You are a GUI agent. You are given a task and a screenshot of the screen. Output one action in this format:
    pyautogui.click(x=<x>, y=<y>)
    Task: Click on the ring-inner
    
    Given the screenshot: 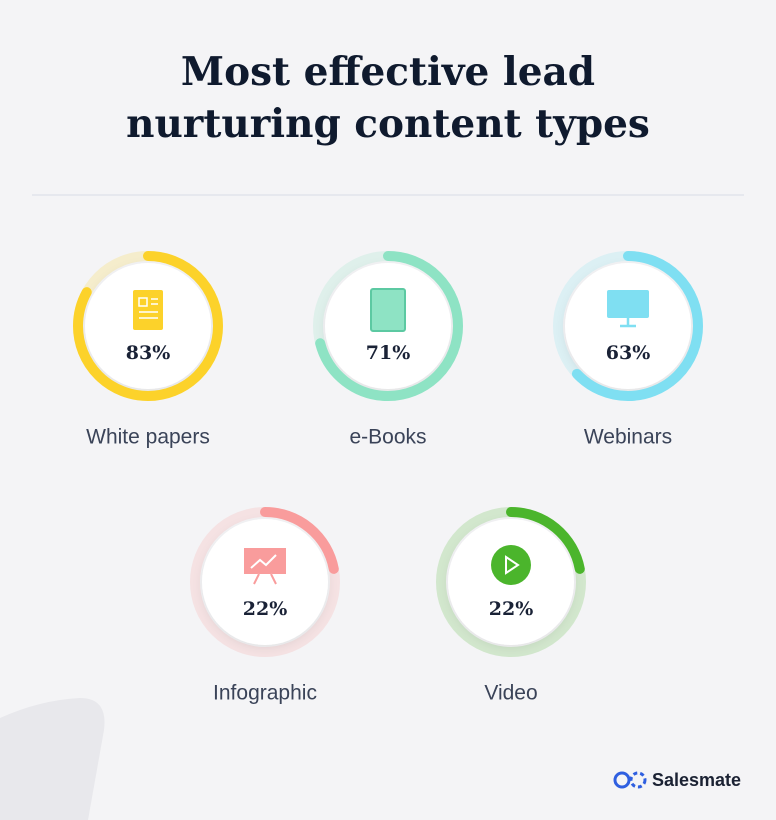 What is the action you would take?
    pyautogui.click(x=265, y=582)
    